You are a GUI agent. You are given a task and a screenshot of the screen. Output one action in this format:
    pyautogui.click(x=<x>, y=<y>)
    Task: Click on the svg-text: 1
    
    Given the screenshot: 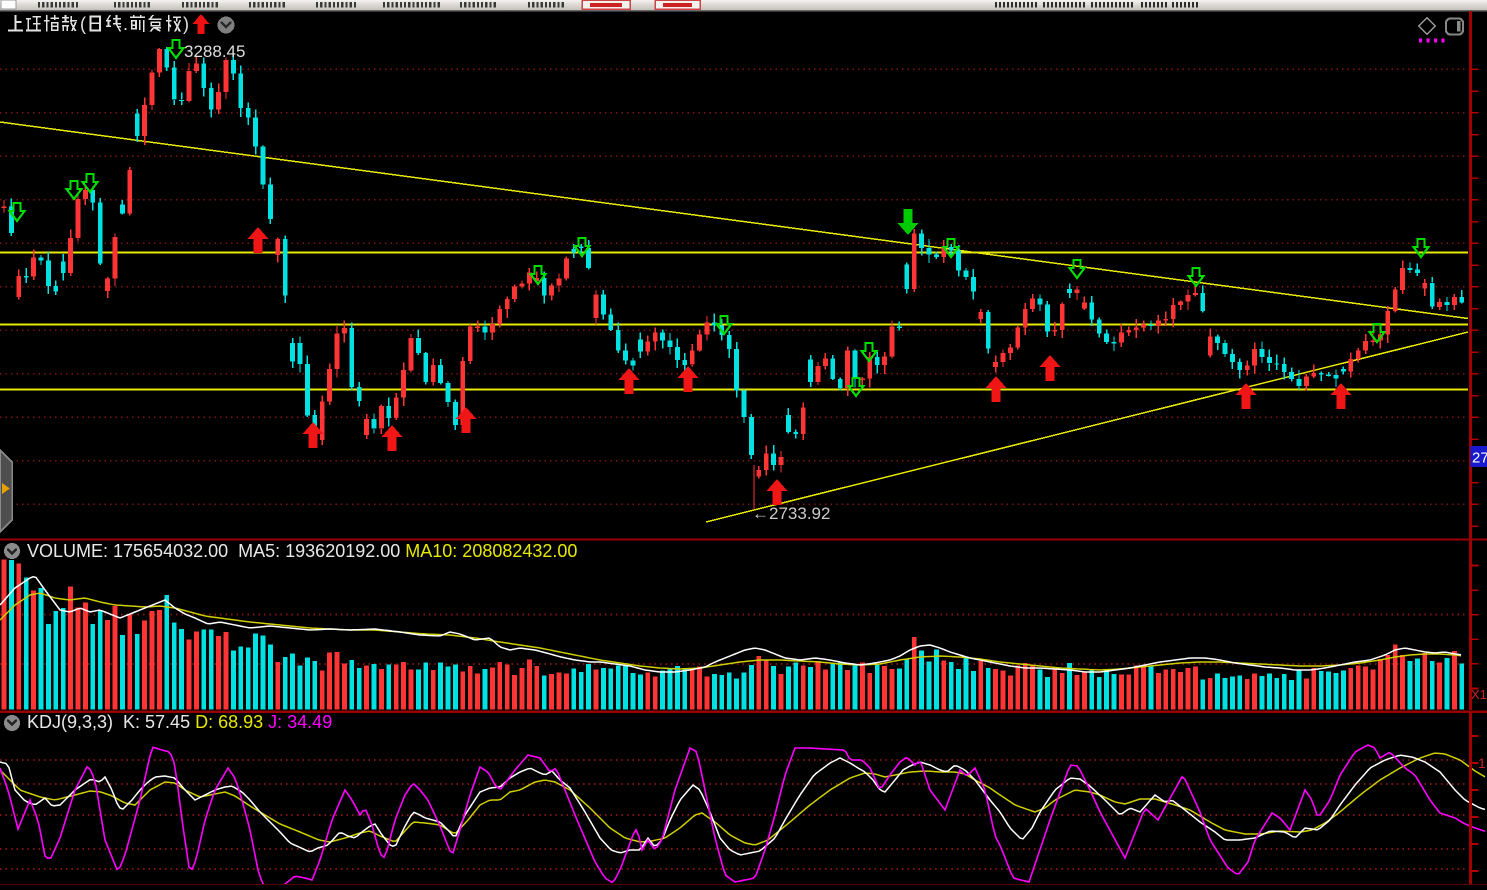 What is the action you would take?
    pyautogui.click(x=1482, y=763)
    